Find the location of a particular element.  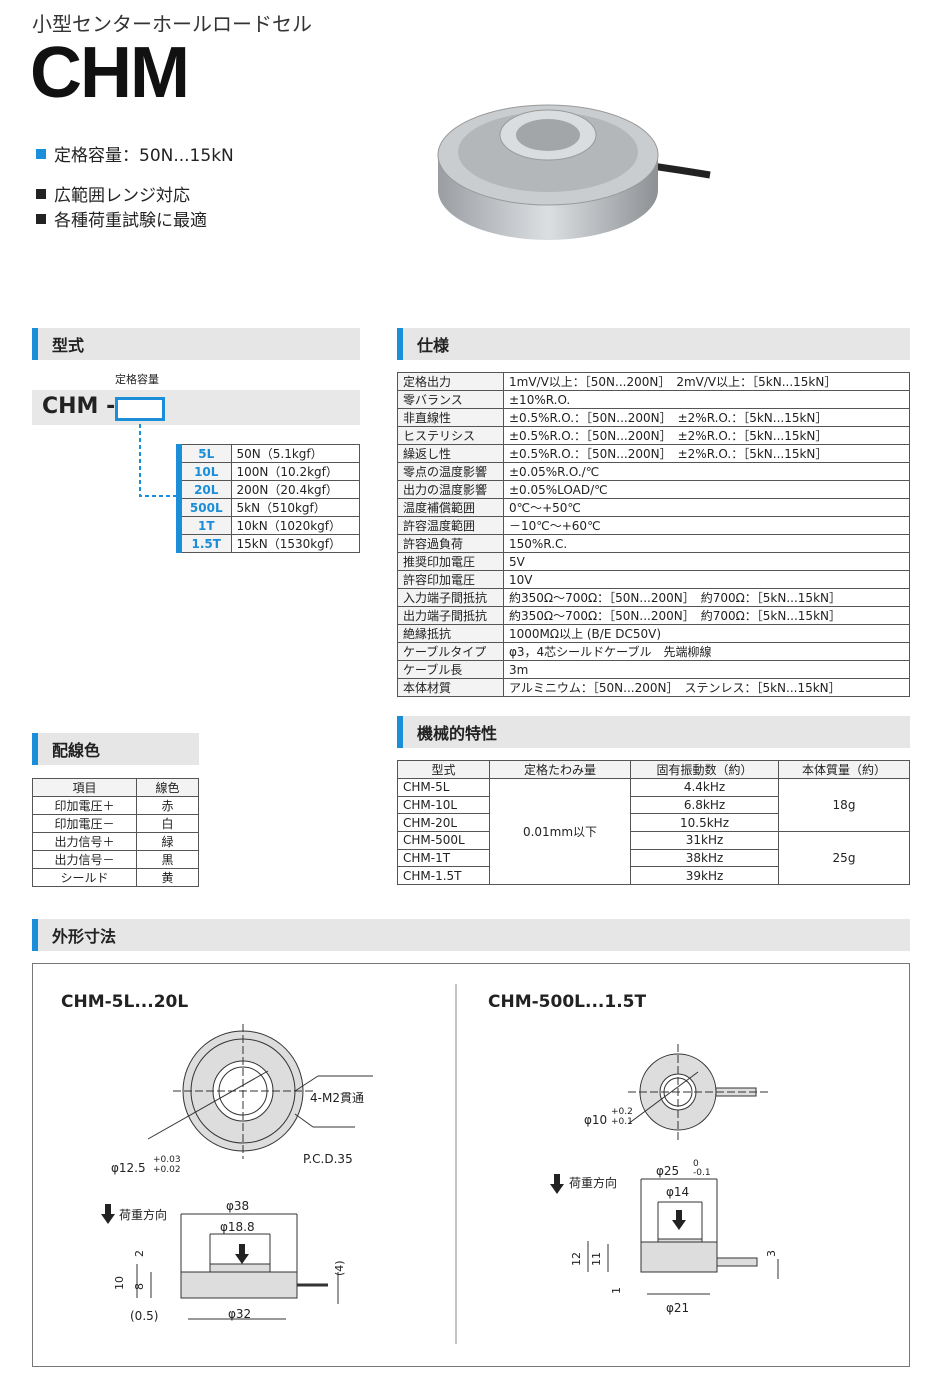

cell-freq: 39kHz is located at coordinates (704, 876).